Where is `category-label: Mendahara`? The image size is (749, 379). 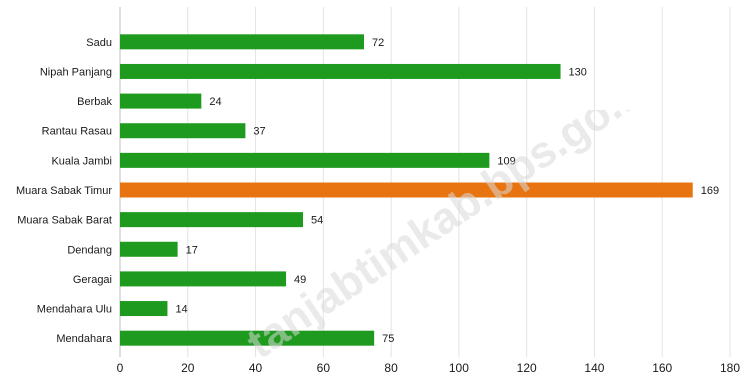 category-label: Mendahara is located at coordinates (84, 339).